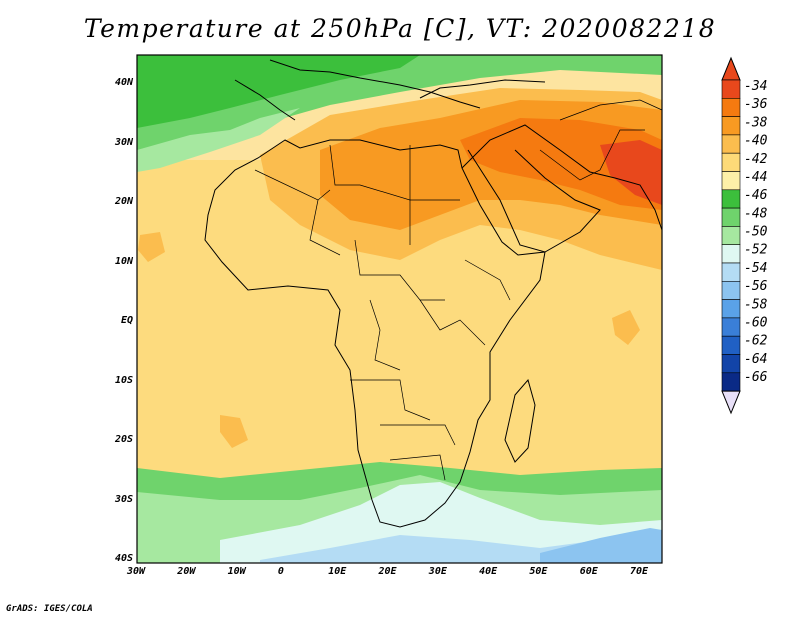  Describe the element at coordinates (123, 558) in the screenshot. I see `lat-label: 40S` at that location.